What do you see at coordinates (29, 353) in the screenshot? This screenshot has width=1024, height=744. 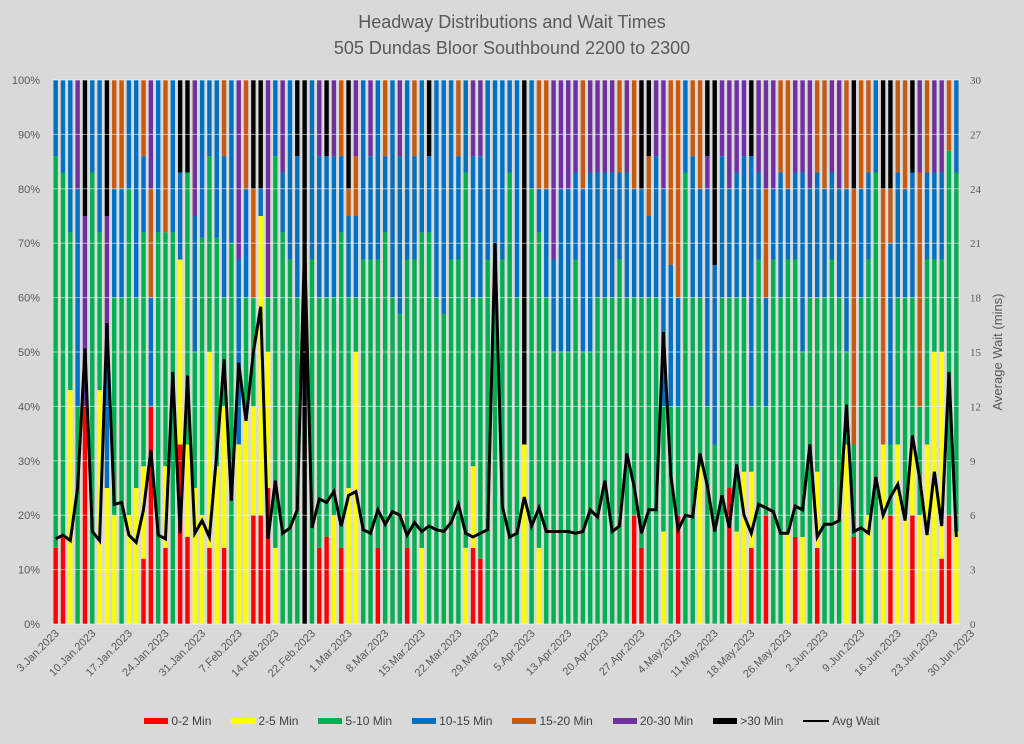 I see `y-tick-left: 50%` at bounding box center [29, 353].